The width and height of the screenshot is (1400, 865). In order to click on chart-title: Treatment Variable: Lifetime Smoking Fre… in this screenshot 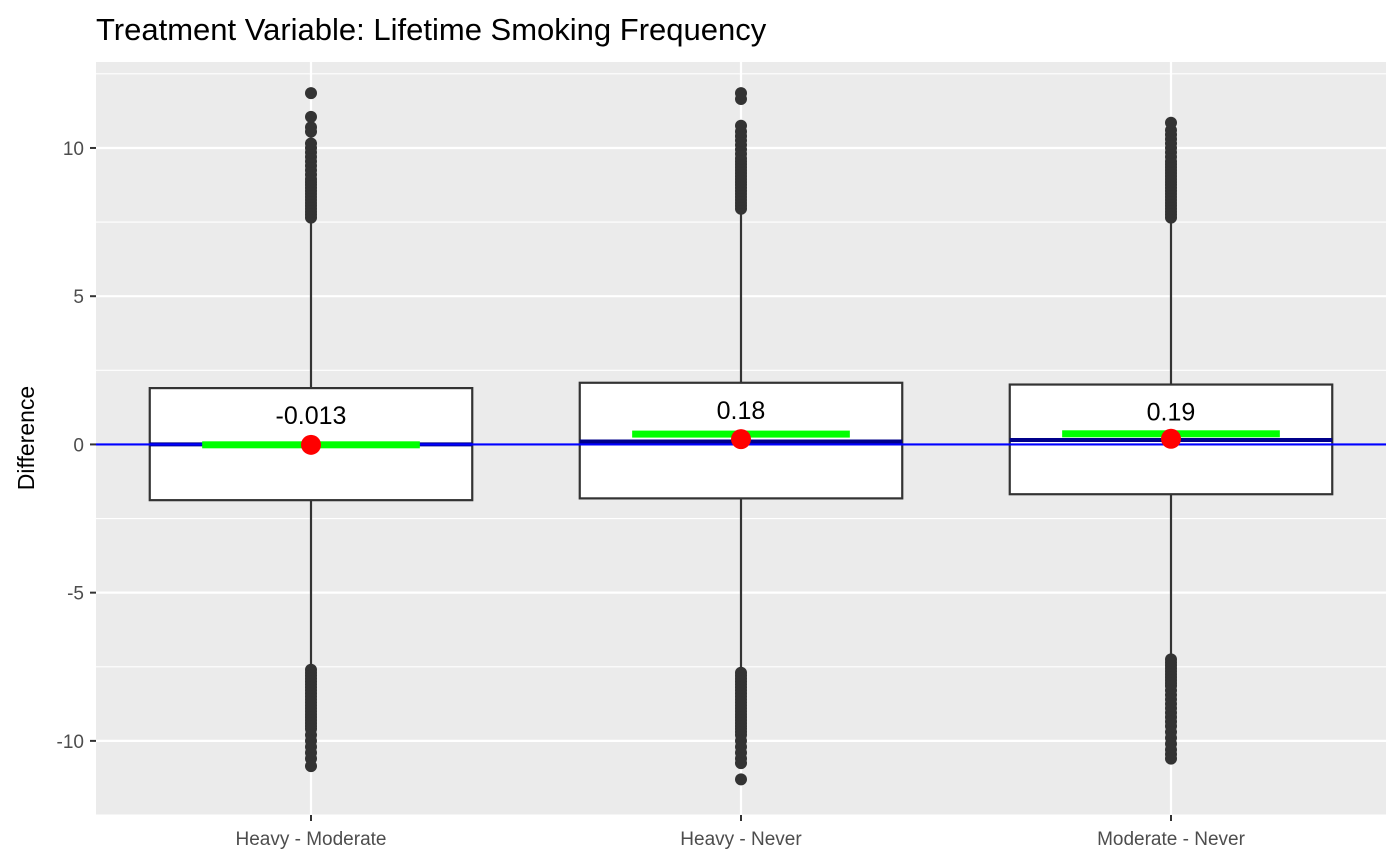, I will do `click(431, 29)`.